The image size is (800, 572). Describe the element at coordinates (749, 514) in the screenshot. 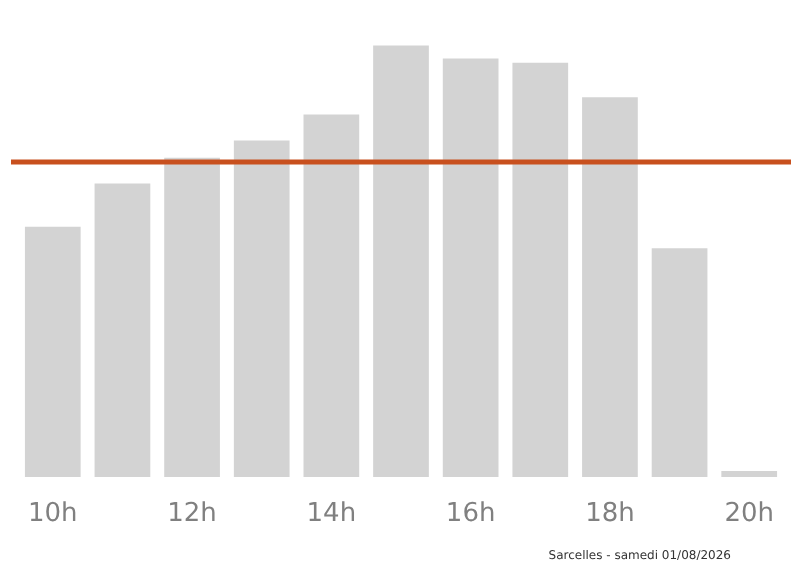

I see `x-tick-label: 20h` at that location.